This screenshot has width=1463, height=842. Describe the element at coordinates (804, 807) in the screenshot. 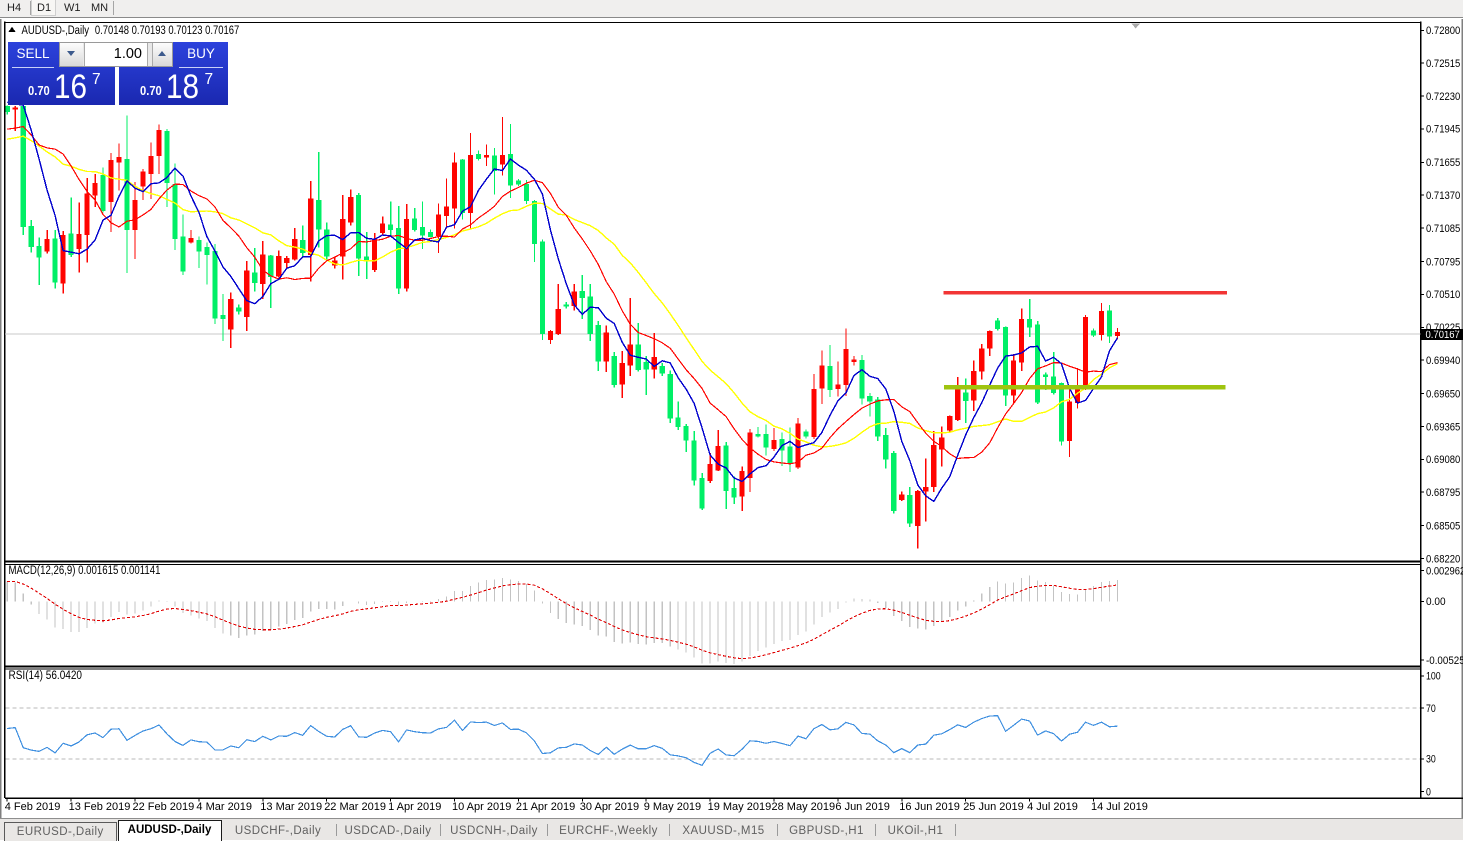

I see `svg-text: 28 May 2019` at that location.